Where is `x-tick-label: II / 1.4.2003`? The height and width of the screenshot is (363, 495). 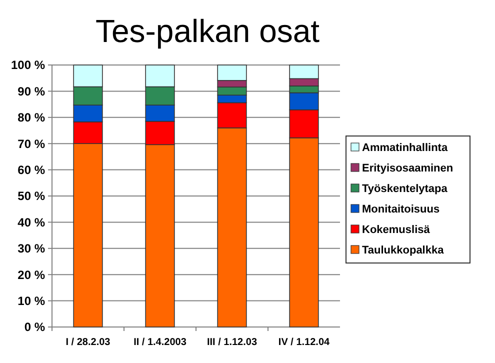
x-tick-label: II / 1.4.2003 is located at coordinates (160, 342).